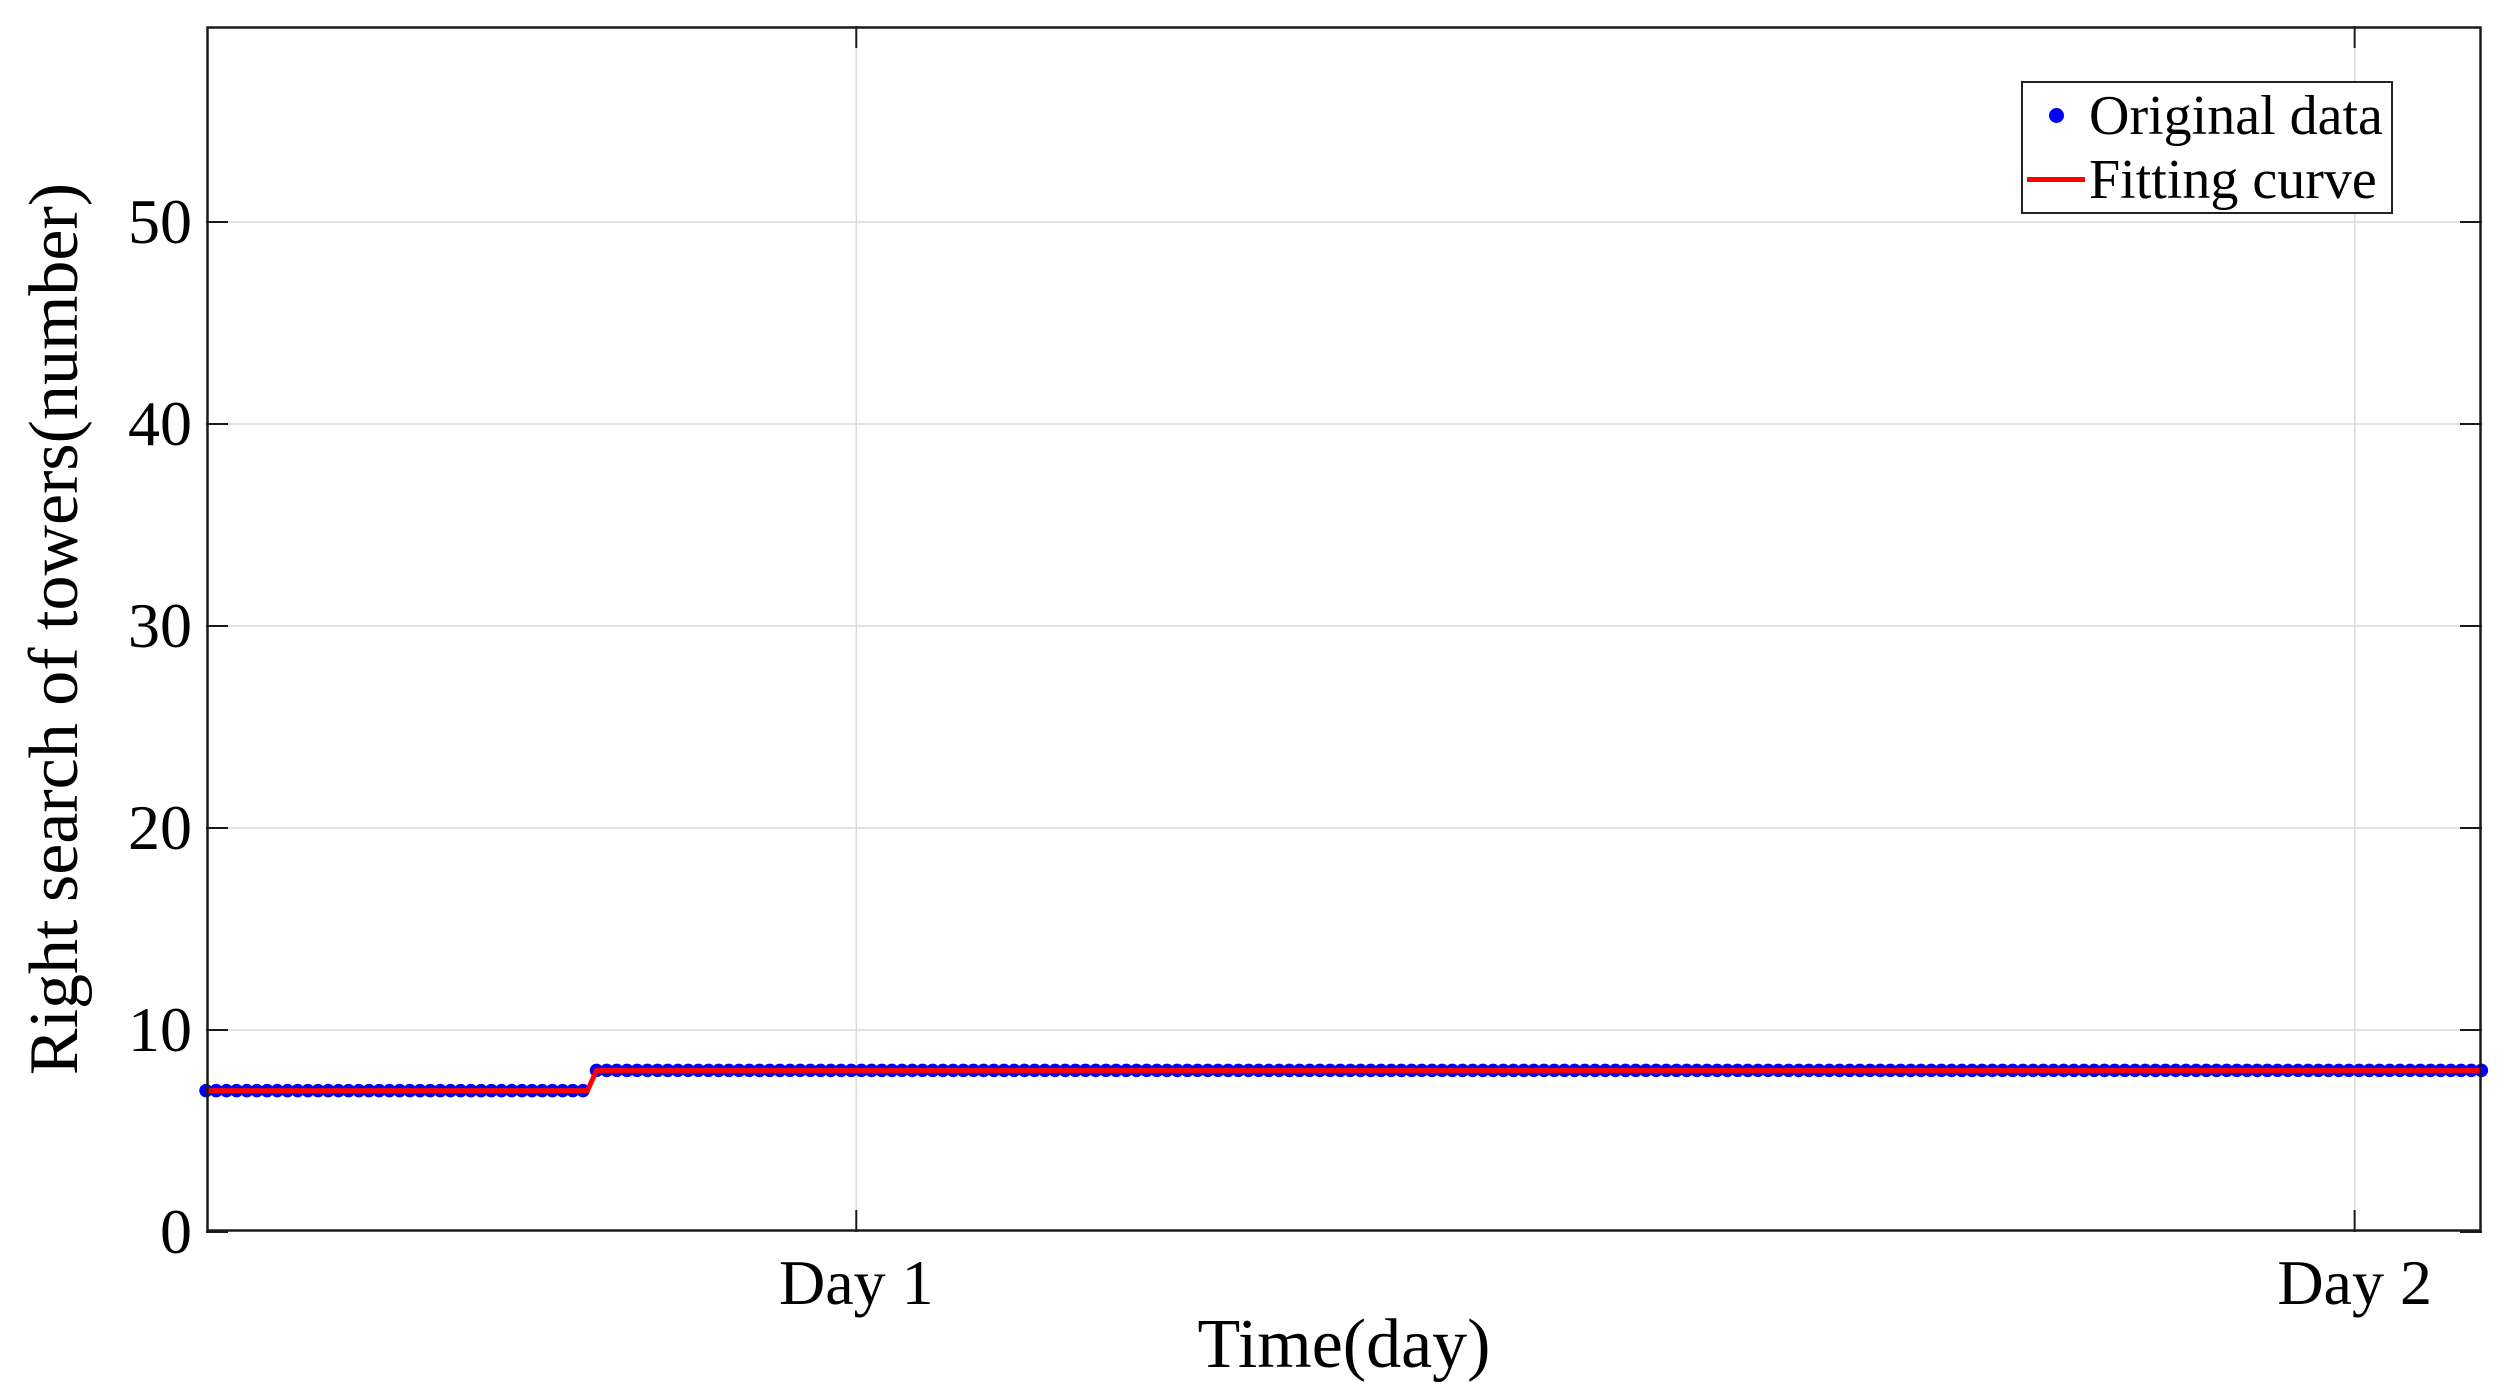  I want to click on scatter-dot-icon, so click(2056, 115).